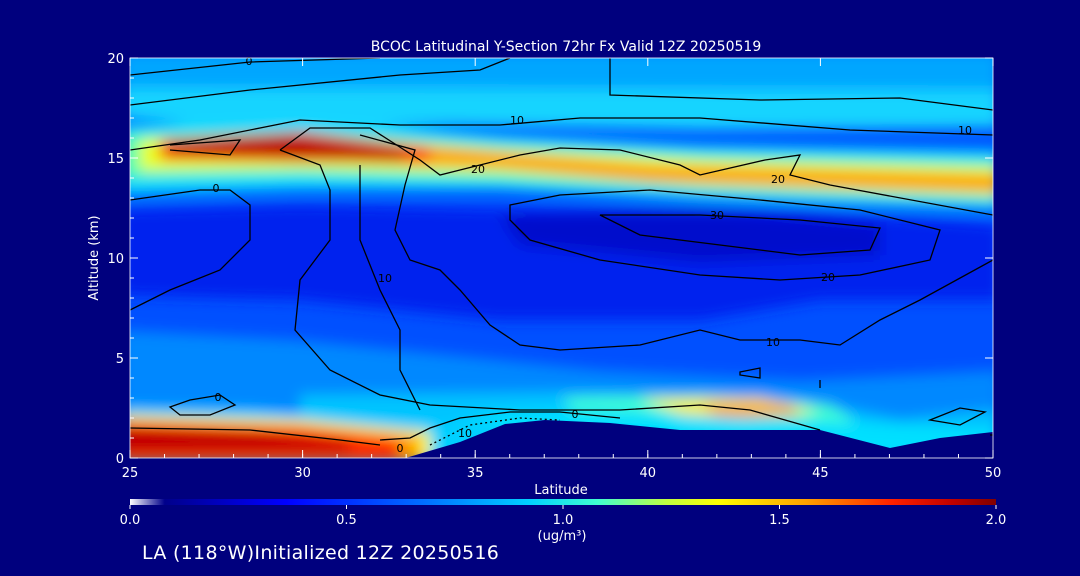 The height and width of the screenshot is (576, 1080). I want to click on colorbar-ticks: 0.0 0.5 1.0 1.5 2.0, so click(563, 516).